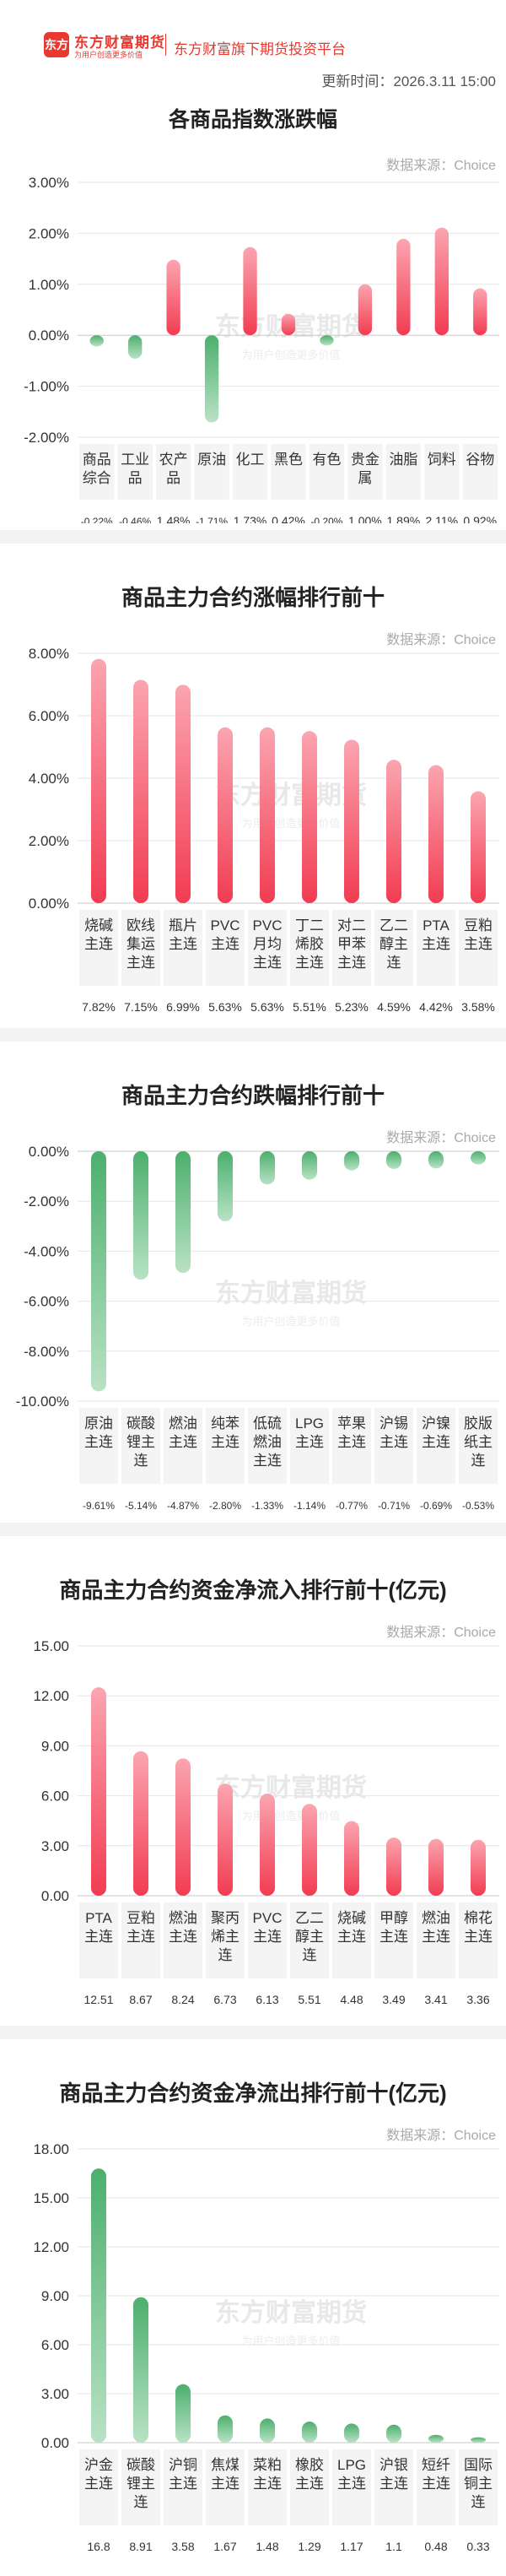 Image resolution: width=506 pixels, height=2576 pixels. I want to click on y-tick-label: 3.00%, so click(49, 183).